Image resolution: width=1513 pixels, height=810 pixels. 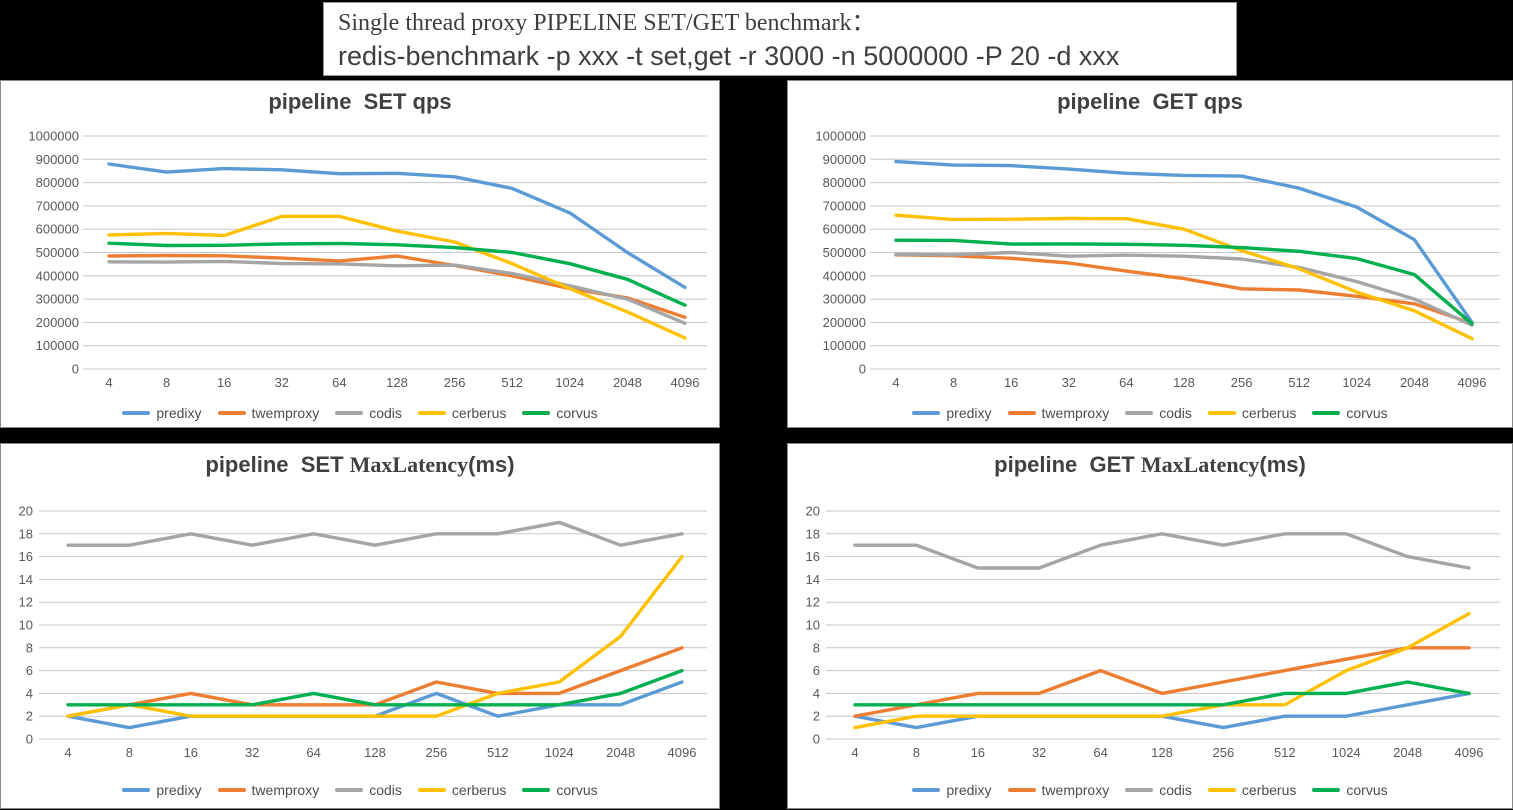 I want to click on legend-set-maxlatency: predixy twemproxy codis cerberus corvus, so click(x=360, y=790).